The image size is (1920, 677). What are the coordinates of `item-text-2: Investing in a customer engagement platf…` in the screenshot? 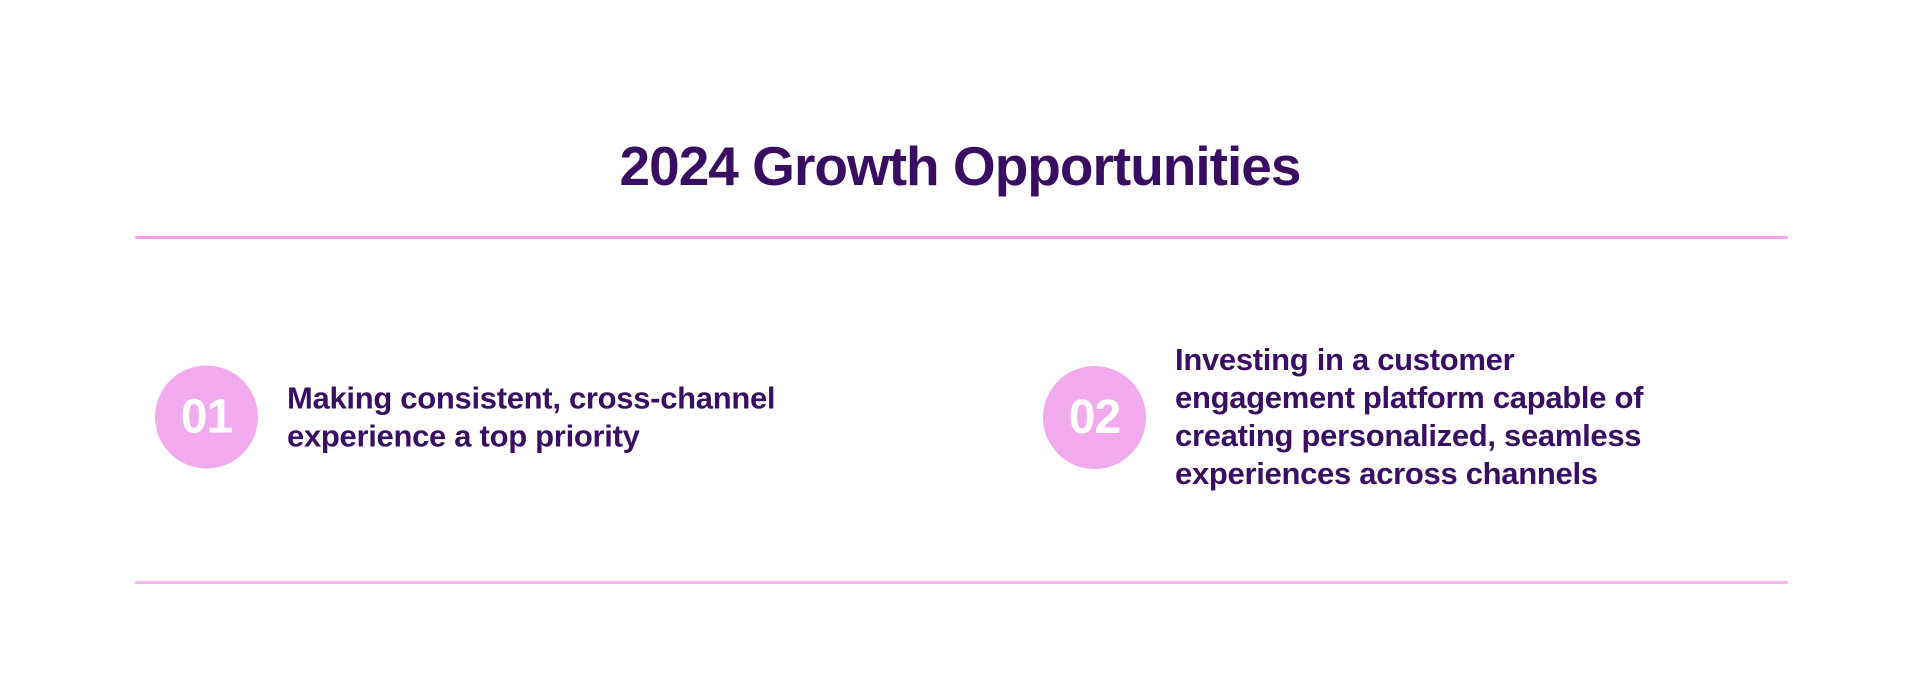 It's located at (1409, 417).